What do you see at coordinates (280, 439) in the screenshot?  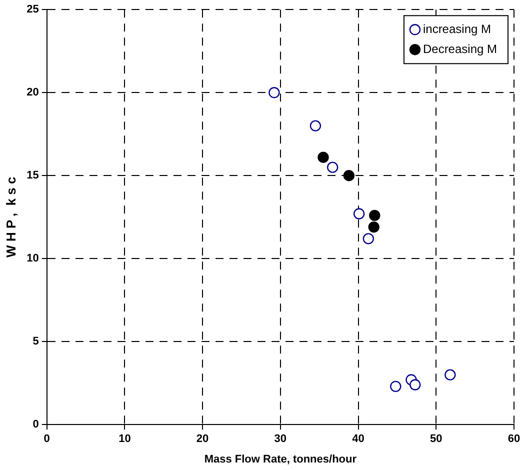 I see `x-tick-label: 30` at bounding box center [280, 439].